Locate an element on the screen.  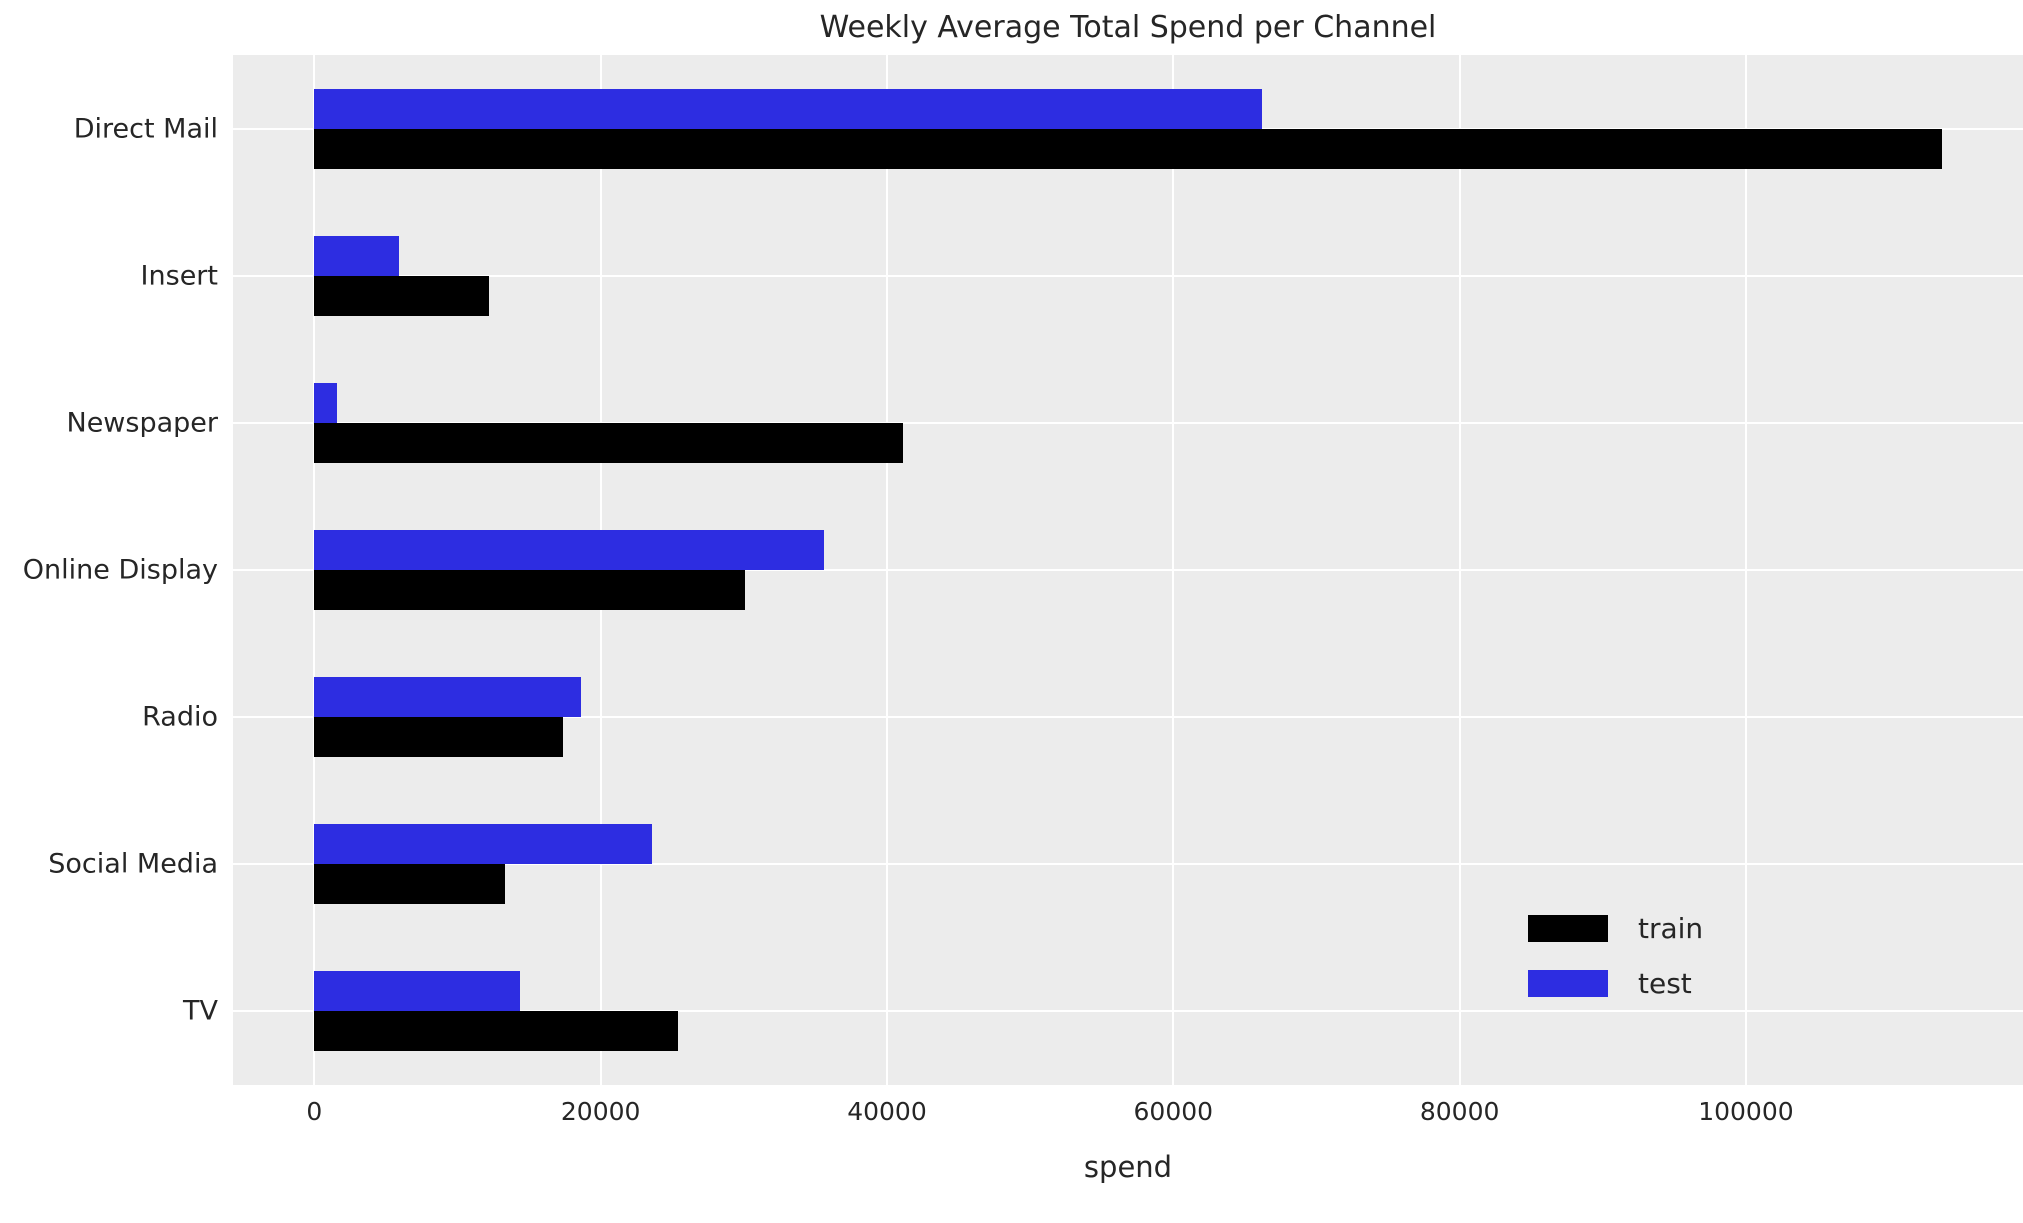
legend: train test is located at coordinates (1615, 967).